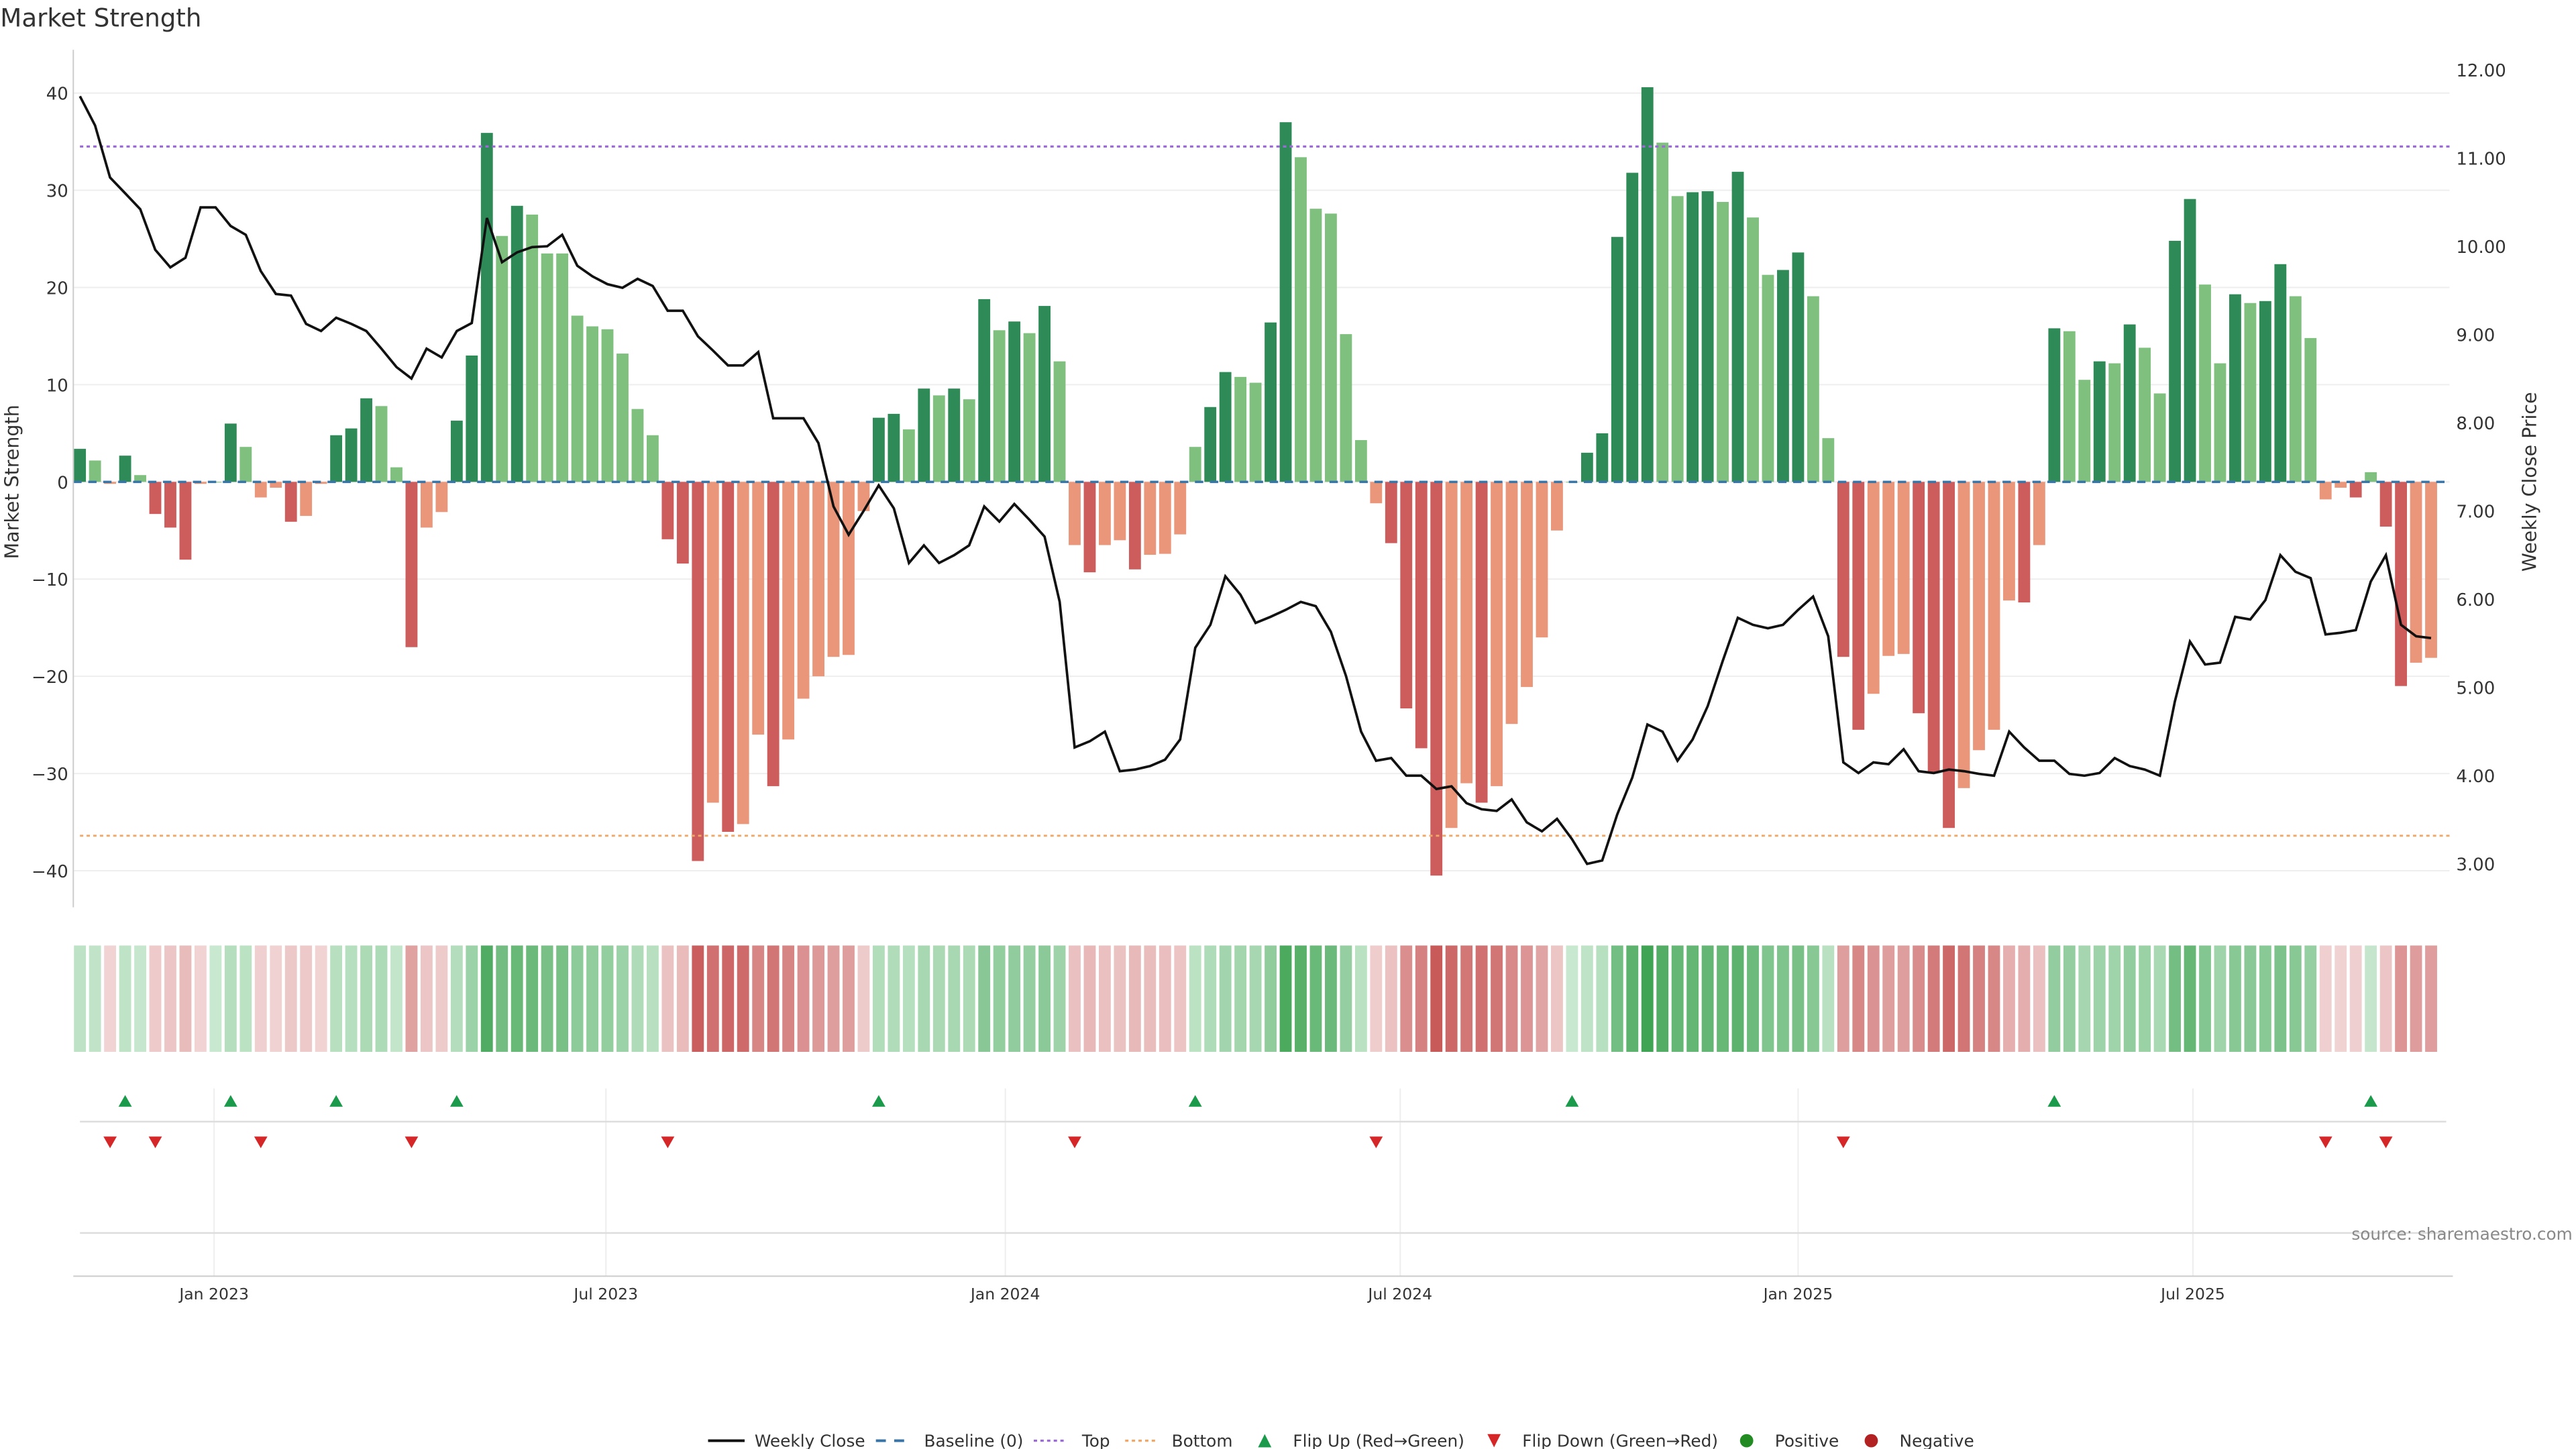  I want to click on y2-tick-label: 5.00, so click(2475, 689).